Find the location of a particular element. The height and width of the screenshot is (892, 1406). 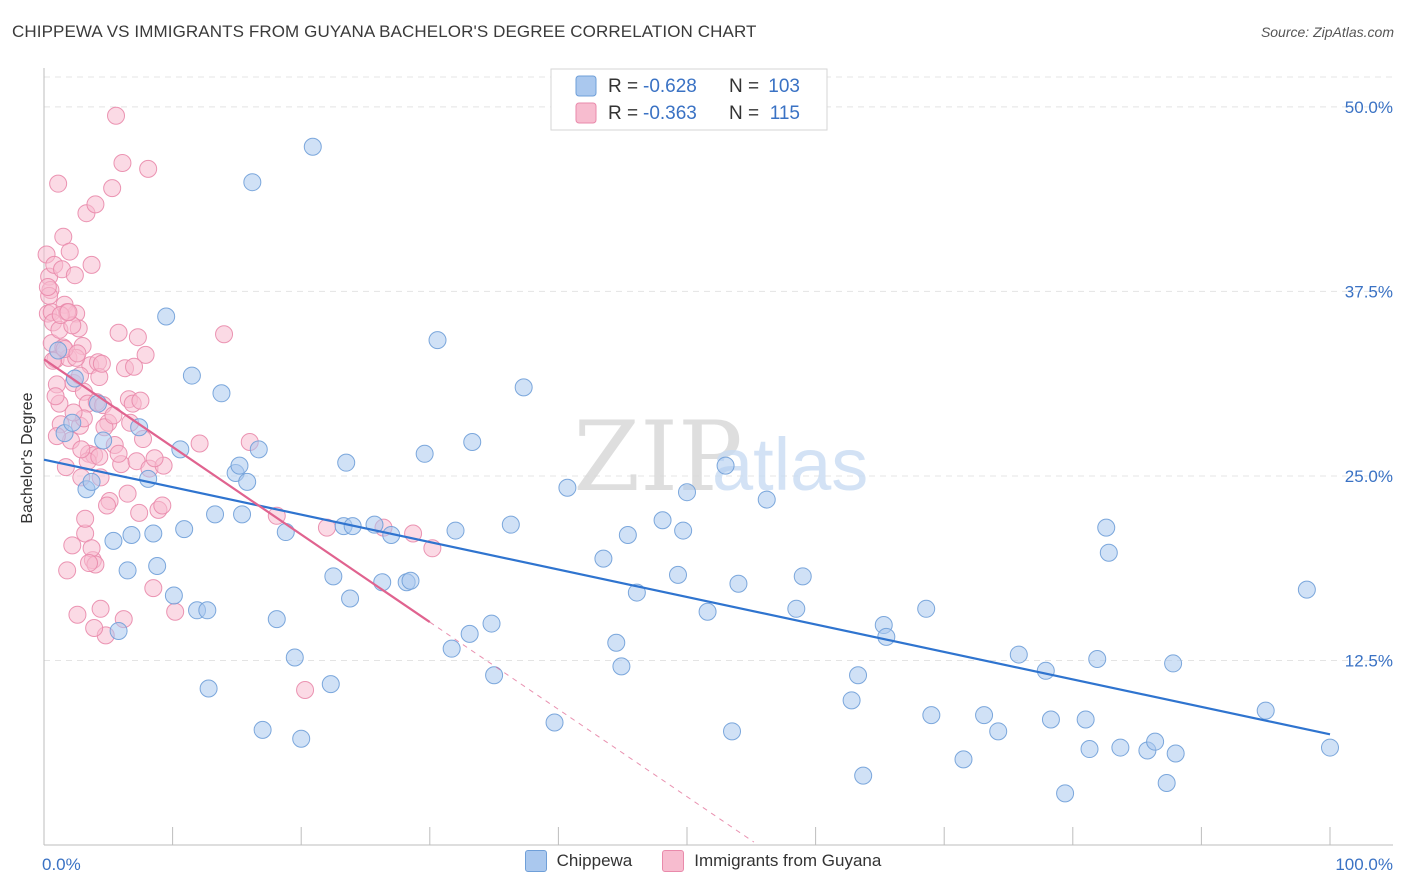

r-value-0: -0.628 is located at coordinates (670, 86).